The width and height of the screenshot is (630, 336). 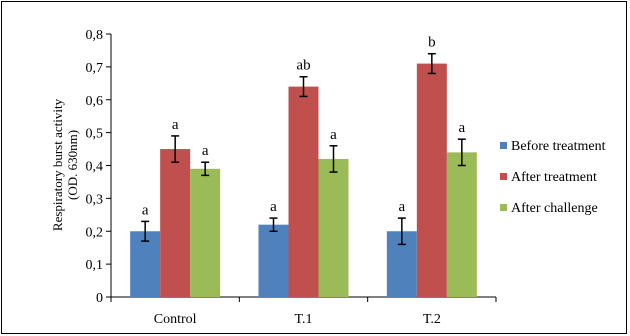 I want to click on y-axis-title: Respiratory burst activity (OD. 630nm), so click(x=65, y=164).